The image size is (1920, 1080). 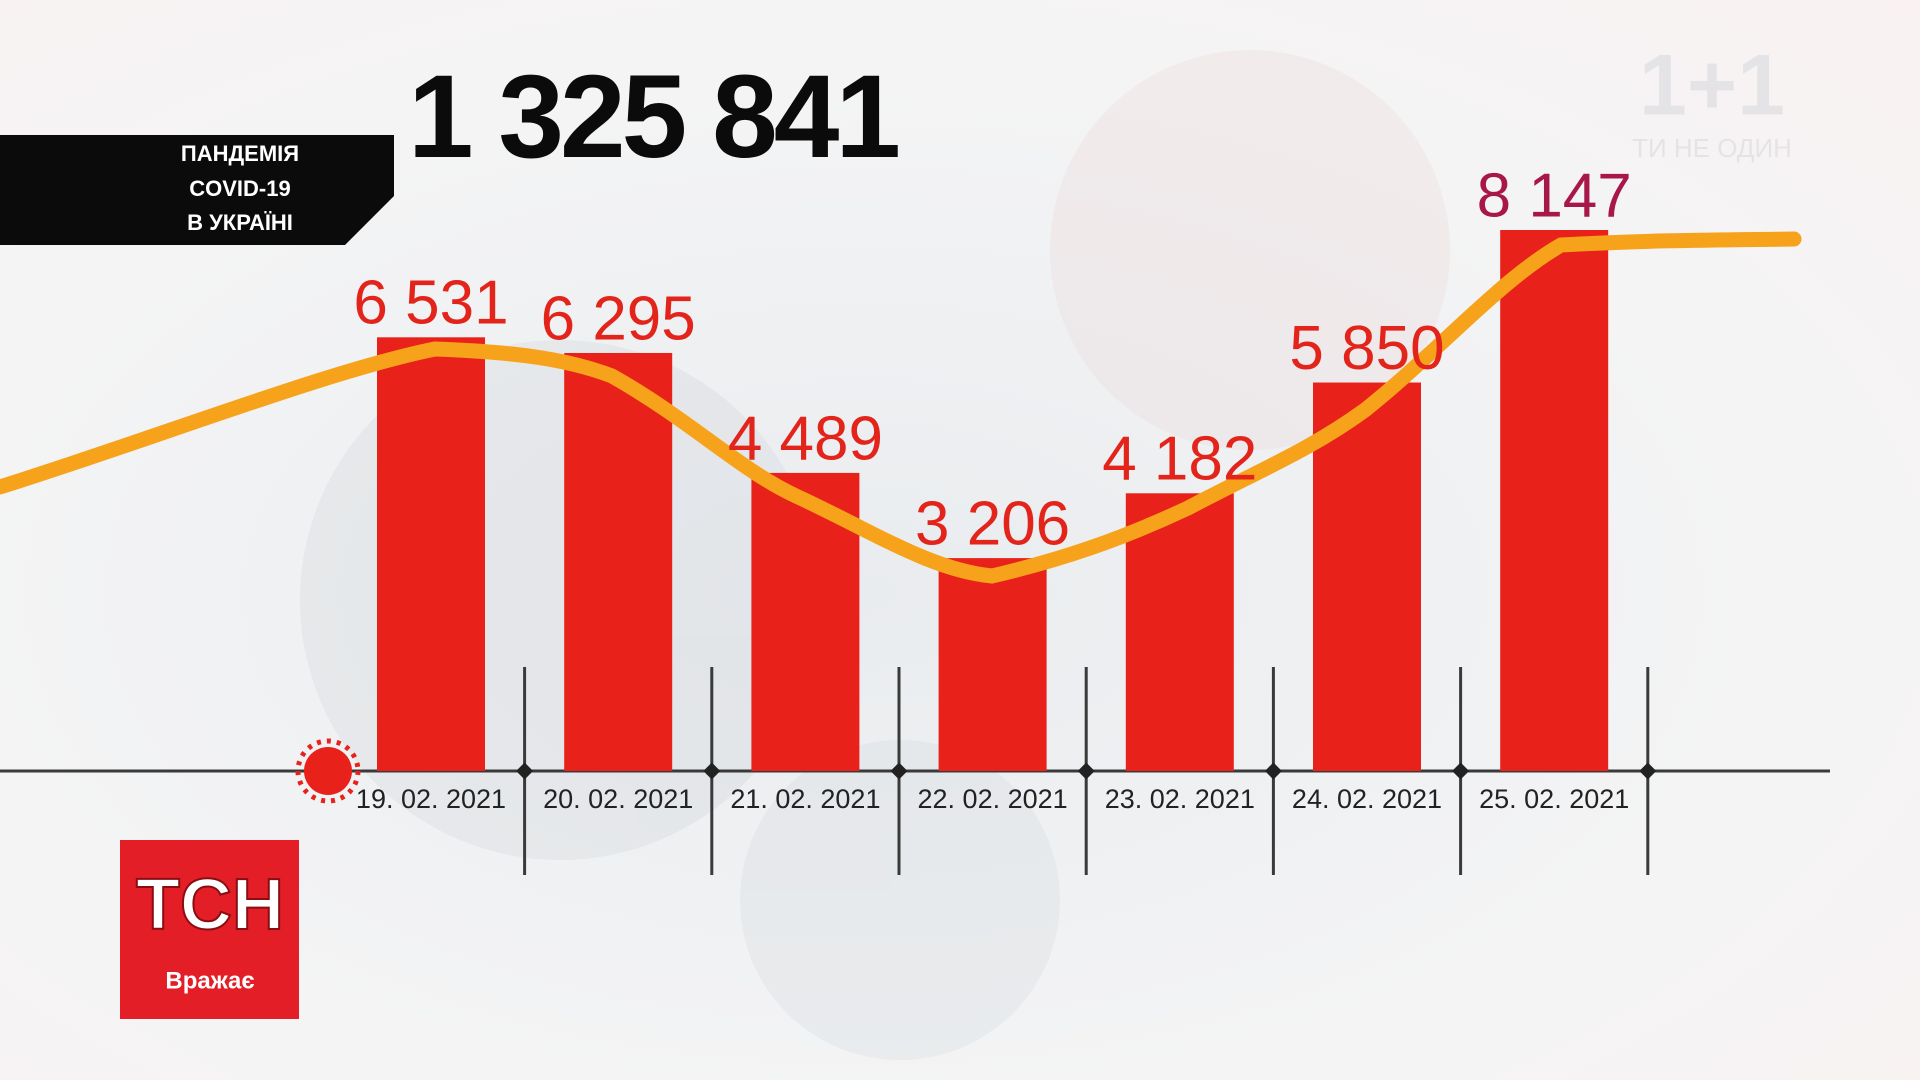 I want to click on x-tick-label: 20. 02. 2021, so click(x=618, y=799).